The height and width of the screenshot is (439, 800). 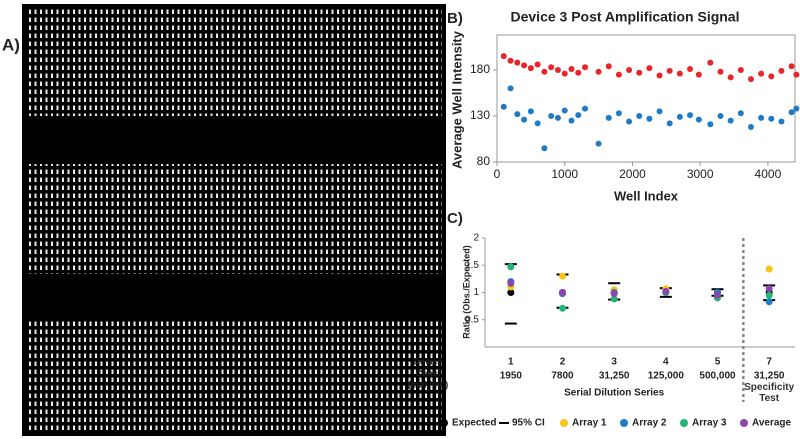 What do you see at coordinates (717, 376) in the screenshot?
I see `x-tick-label: 500,000` at bounding box center [717, 376].